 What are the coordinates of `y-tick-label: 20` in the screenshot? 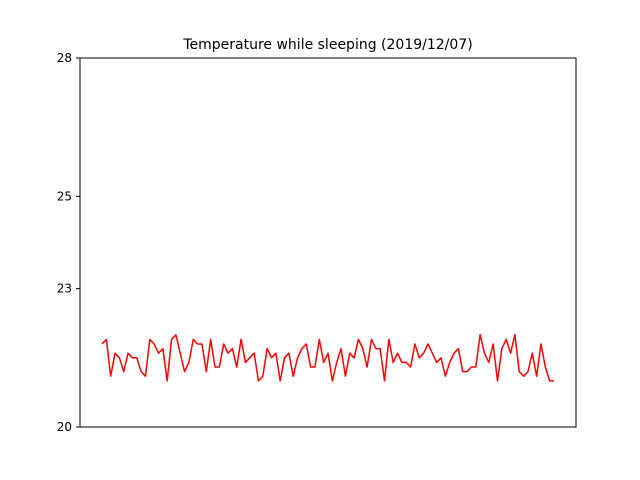 It's located at (64, 427).